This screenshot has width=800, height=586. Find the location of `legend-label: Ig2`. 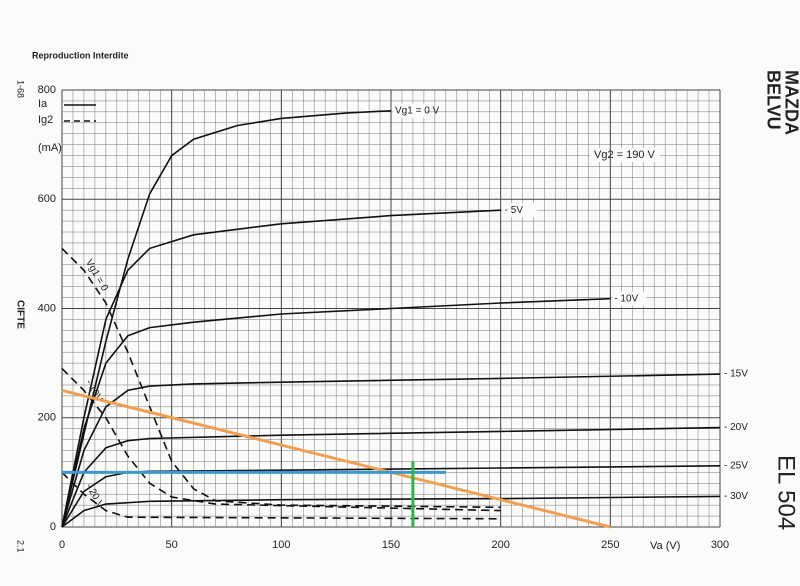

legend-label: Ig2 is located at coordinates (45, 120).